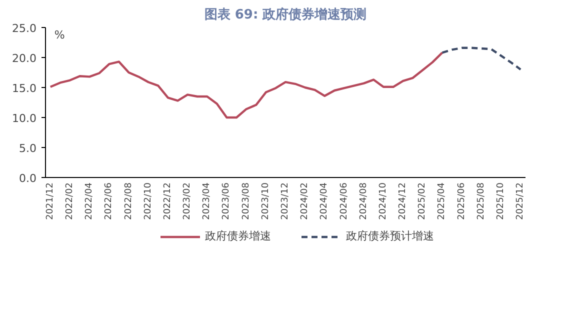 The width and height of the screenshot is (569, 326). Describe the element at coordinates (285, 14) in the screenshot. I see `chart-title: 图表 69: 政府债券增速预测` at that location.